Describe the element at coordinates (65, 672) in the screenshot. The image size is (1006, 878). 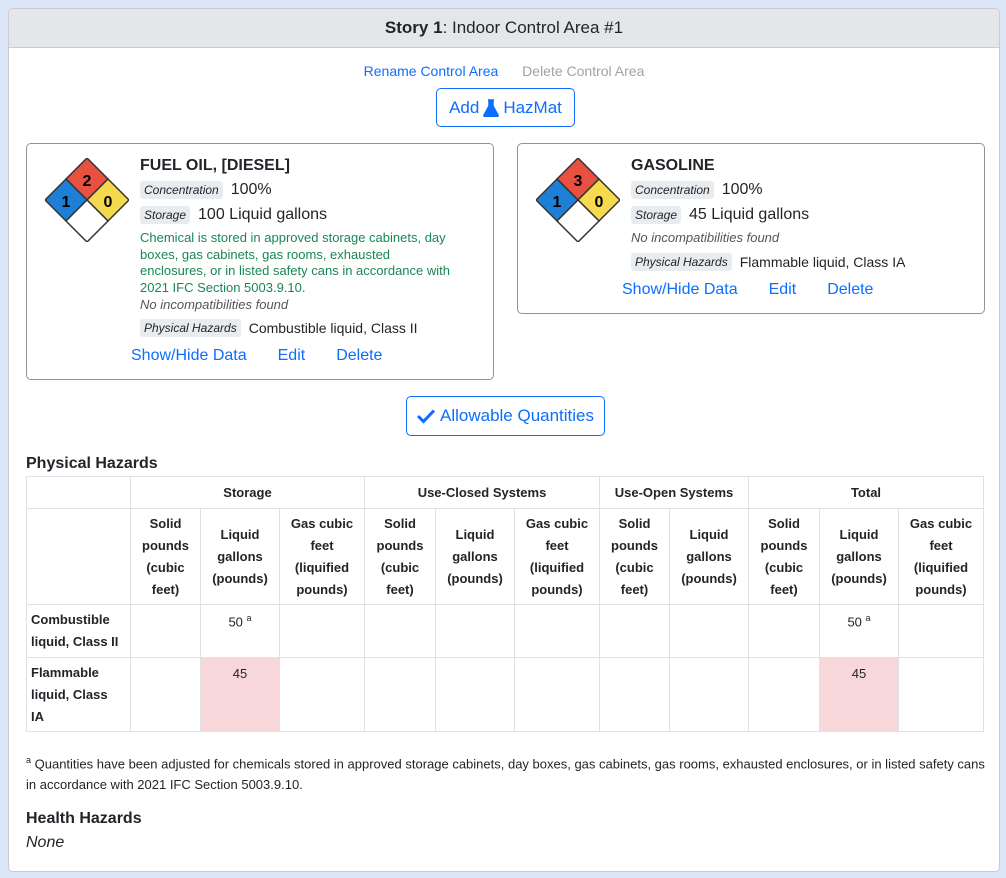
I see `row-name-line: Flammable` at that location.